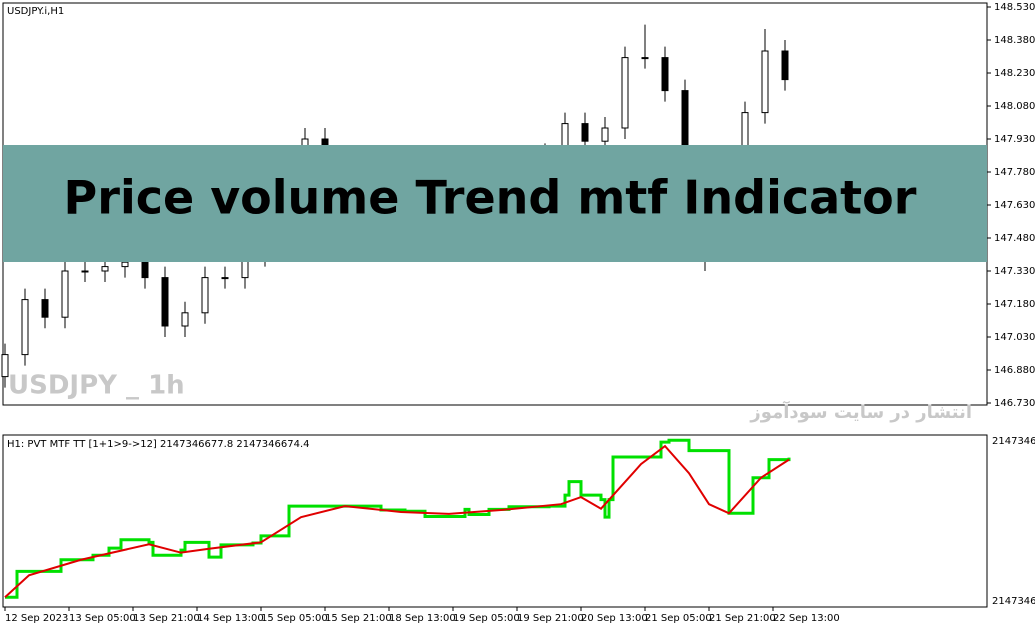 This screenshot has width=1035, height=629. Describe the element at coordinates (1014, 370) in the screenshot. I see `y-tick-label: 146.880` at that location.